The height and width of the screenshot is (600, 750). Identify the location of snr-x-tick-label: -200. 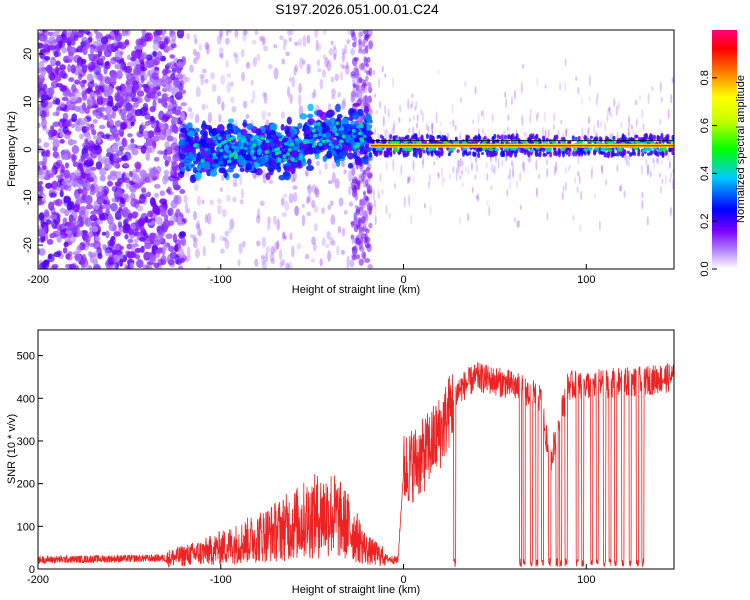
(38, 580).